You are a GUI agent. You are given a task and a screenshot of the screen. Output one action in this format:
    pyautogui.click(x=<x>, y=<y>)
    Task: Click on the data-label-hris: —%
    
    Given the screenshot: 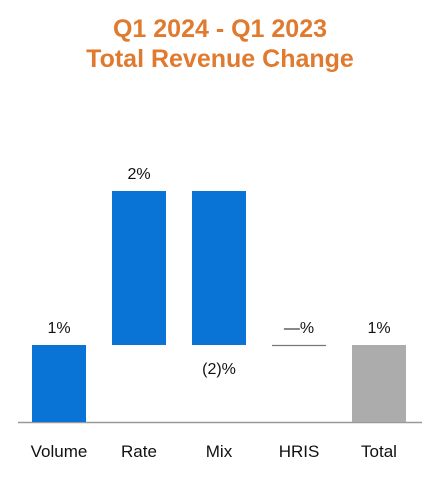 What is the action you would take?
    pyautogui.click(x=299, y=328)
    